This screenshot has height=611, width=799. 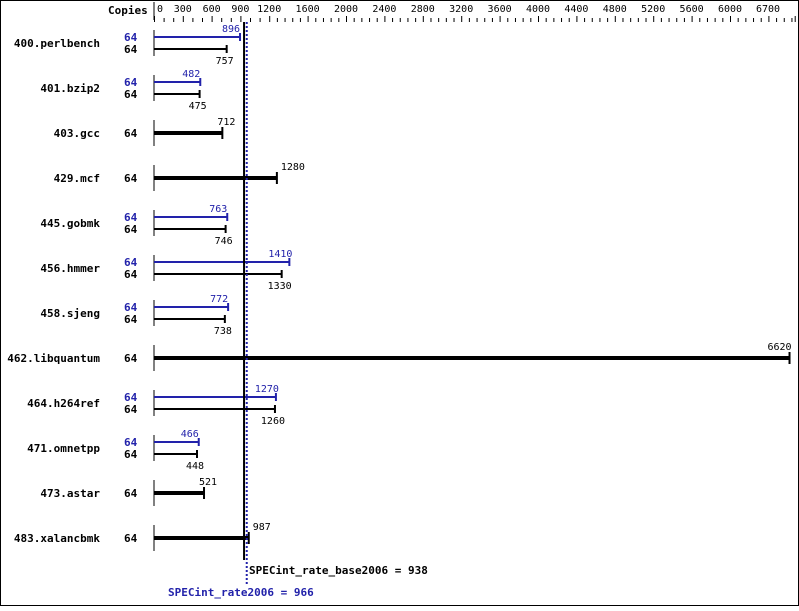 What do you see at coordinates (128, 10) in the screenshot?
I see `copies-header: Copies` at bounding box center [128, 10].